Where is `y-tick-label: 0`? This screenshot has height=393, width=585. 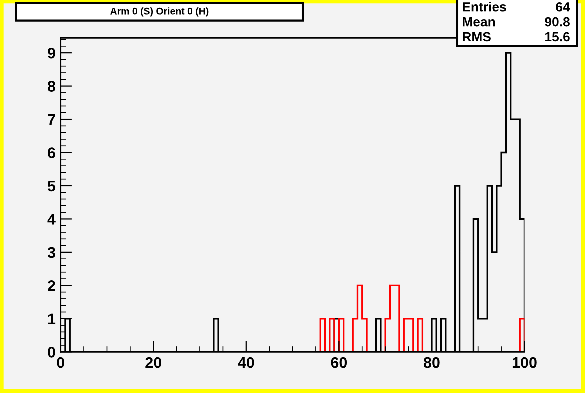 y-tick-label: 0 is located at coordinates (52, 352).